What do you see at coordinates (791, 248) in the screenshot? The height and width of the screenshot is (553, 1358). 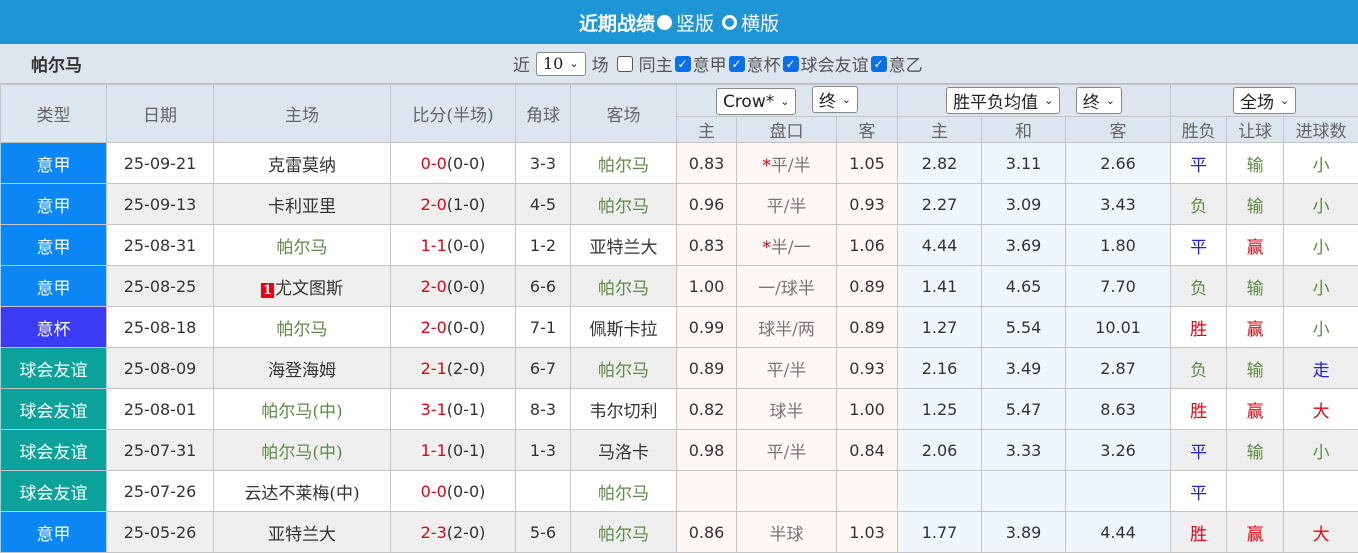 I see `handicap-line-value: 半/一` at bounding box center [791, 248].